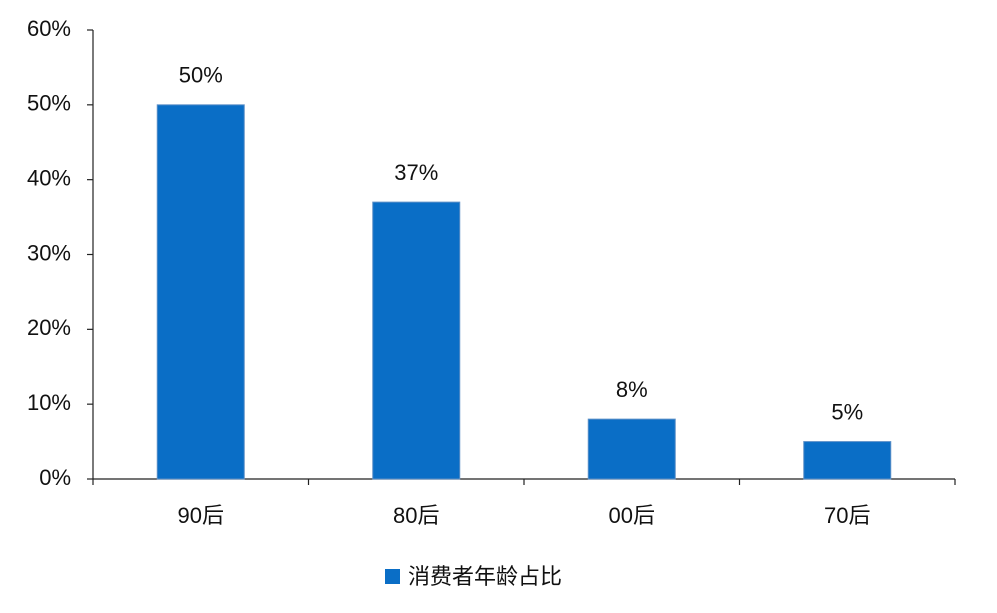 The image size is (997, 613). Describe the element at coordinates (49, 252) in the screenshot. I see `y-tick-label: 30%` at that location.